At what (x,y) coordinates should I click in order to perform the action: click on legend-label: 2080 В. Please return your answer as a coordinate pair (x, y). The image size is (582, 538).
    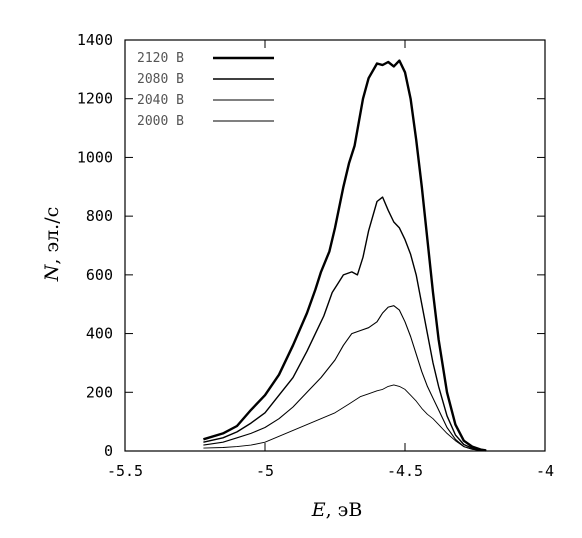
    Looking at the image, I should click on (160, 79).